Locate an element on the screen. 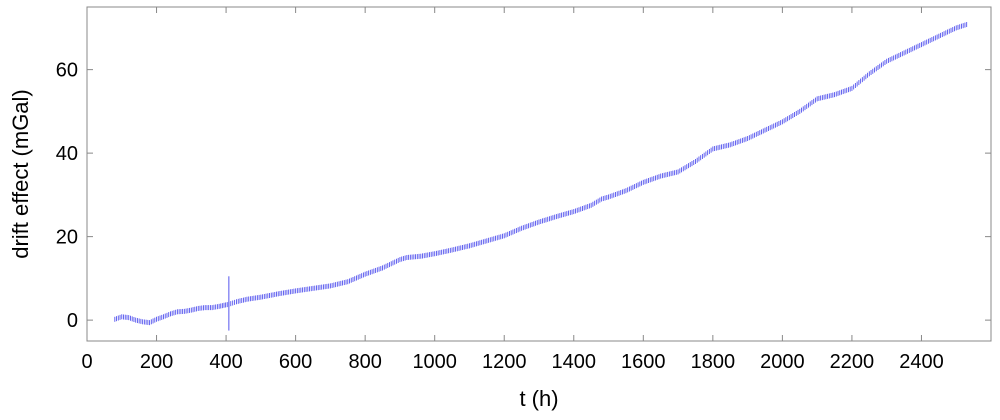 The height and width of the screenshot is (420, 1000). x-tick-label: 1200 is located at coordinates (504, 362).